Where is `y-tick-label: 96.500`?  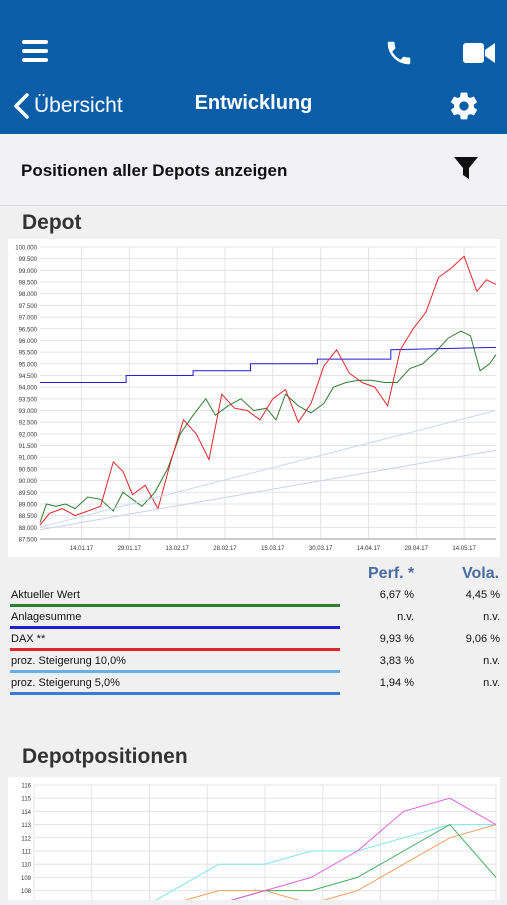
y-tick-label: 96.500 is located at coordinates (28, 330).